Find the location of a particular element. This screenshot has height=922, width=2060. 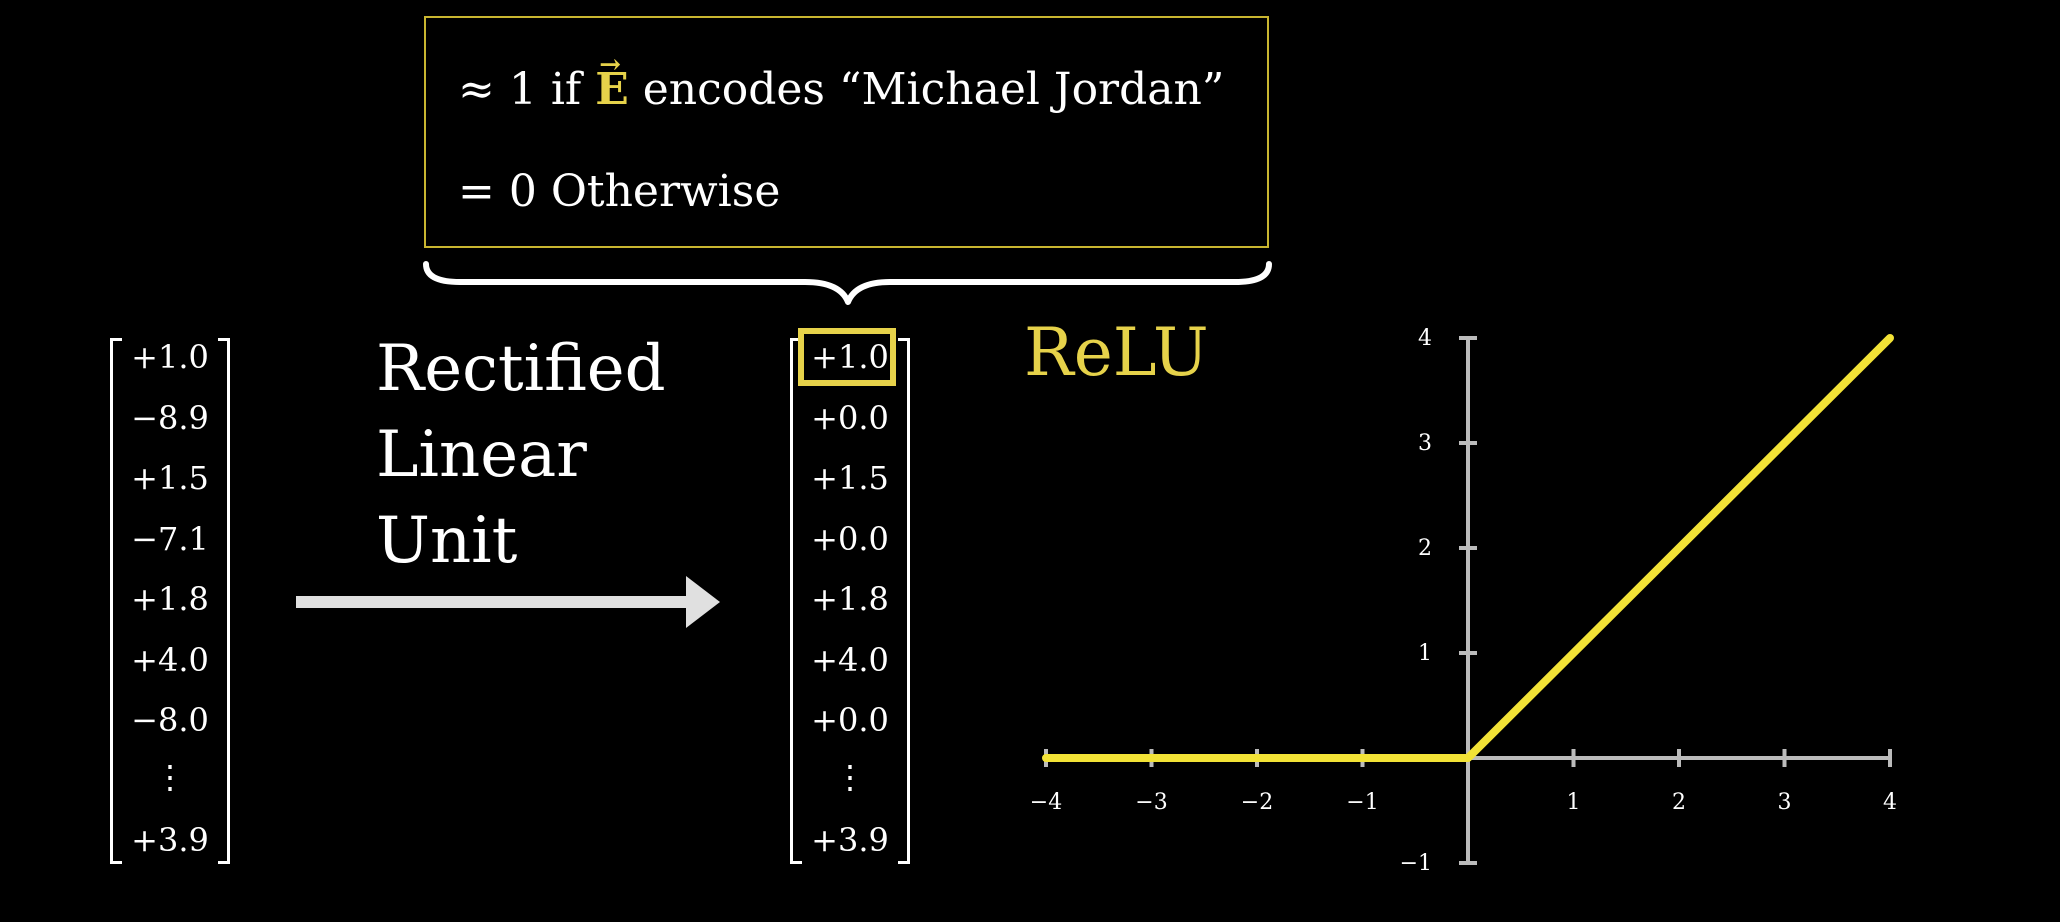

x-tick-label: 2 is located at coordinates (1679, 802).